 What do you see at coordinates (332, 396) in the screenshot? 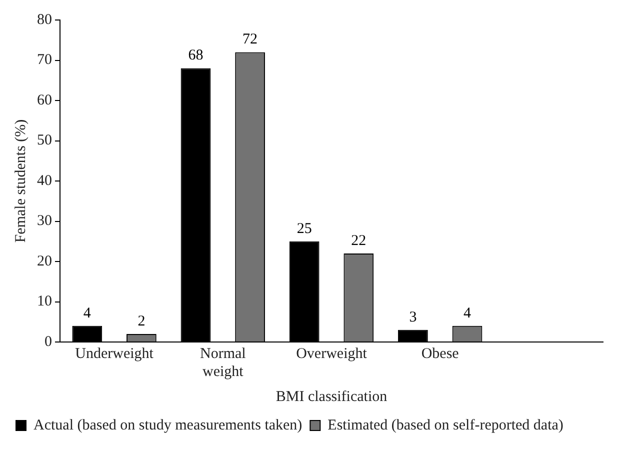
I see `x-axis-title: BMI classification` at bounding box center [332, 396].